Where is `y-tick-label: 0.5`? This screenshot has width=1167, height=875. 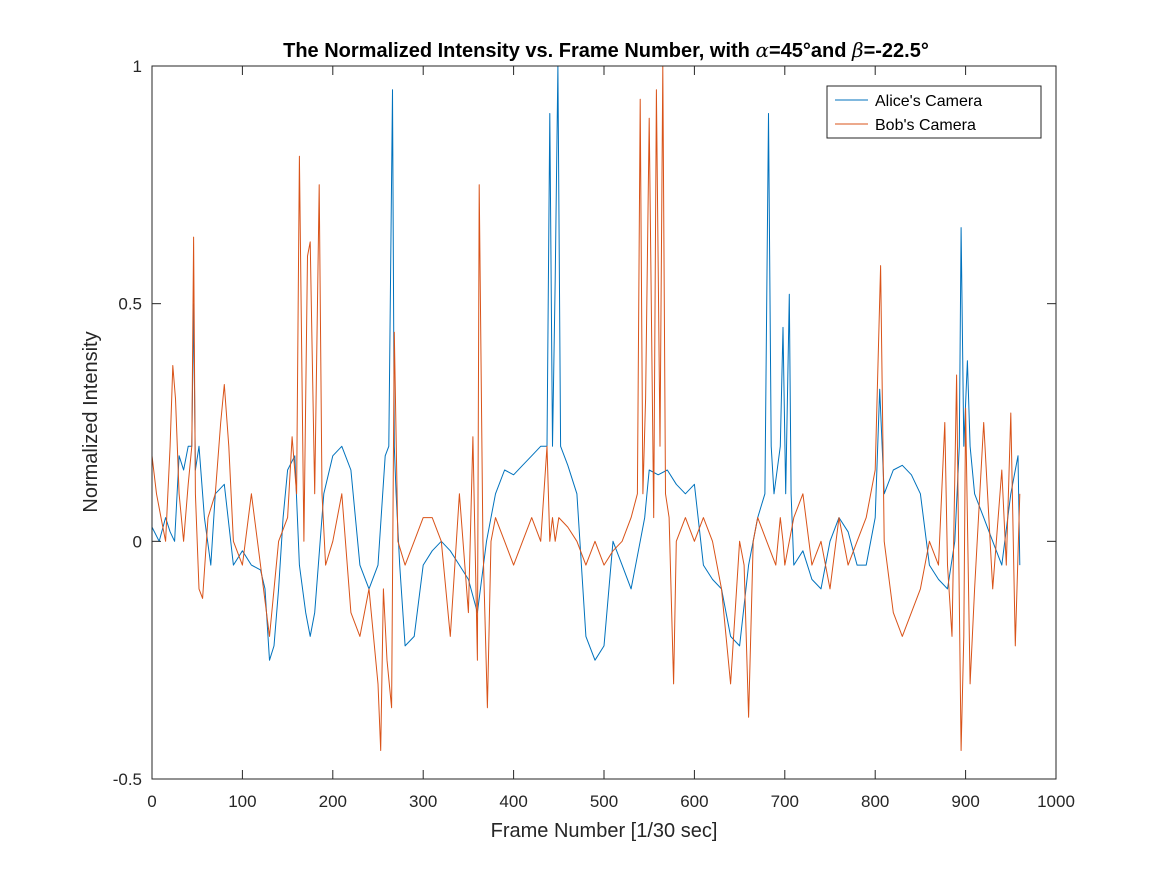
y-tick-label: 0.5 is located at coordinates (130, 304).